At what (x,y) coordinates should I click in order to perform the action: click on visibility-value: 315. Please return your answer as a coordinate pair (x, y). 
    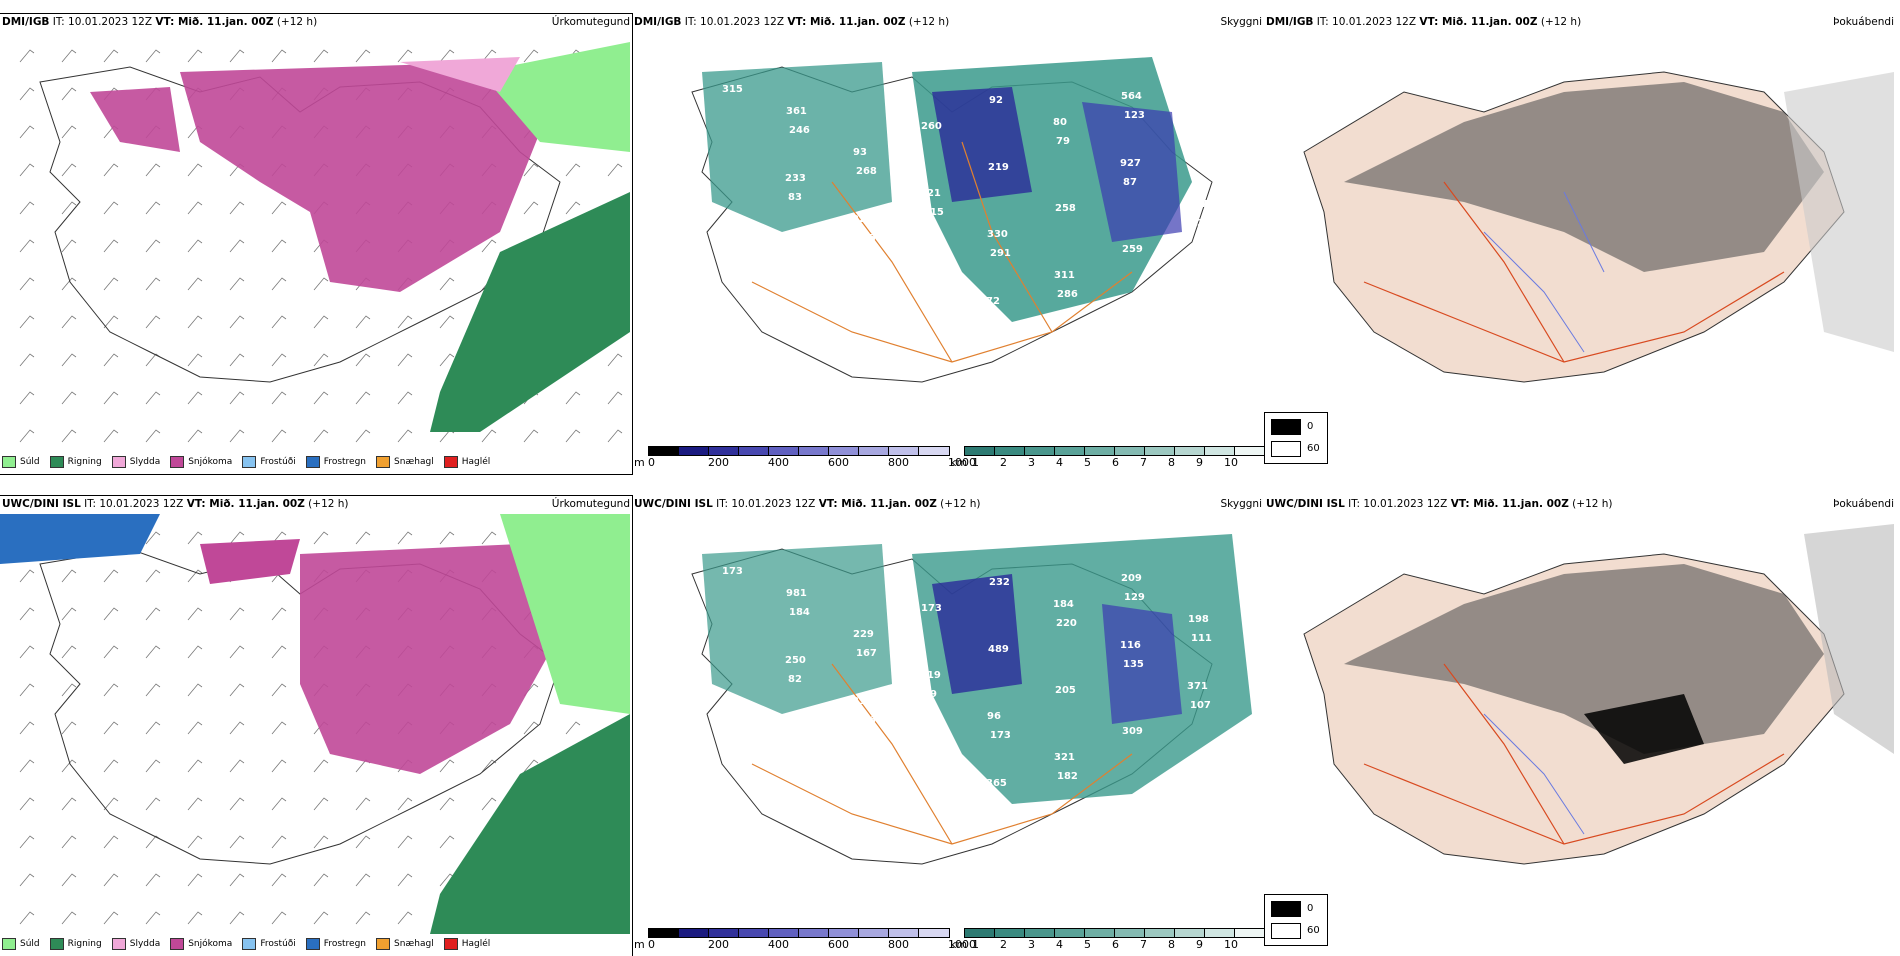
    Looking at the image, I should click on (862, 701).